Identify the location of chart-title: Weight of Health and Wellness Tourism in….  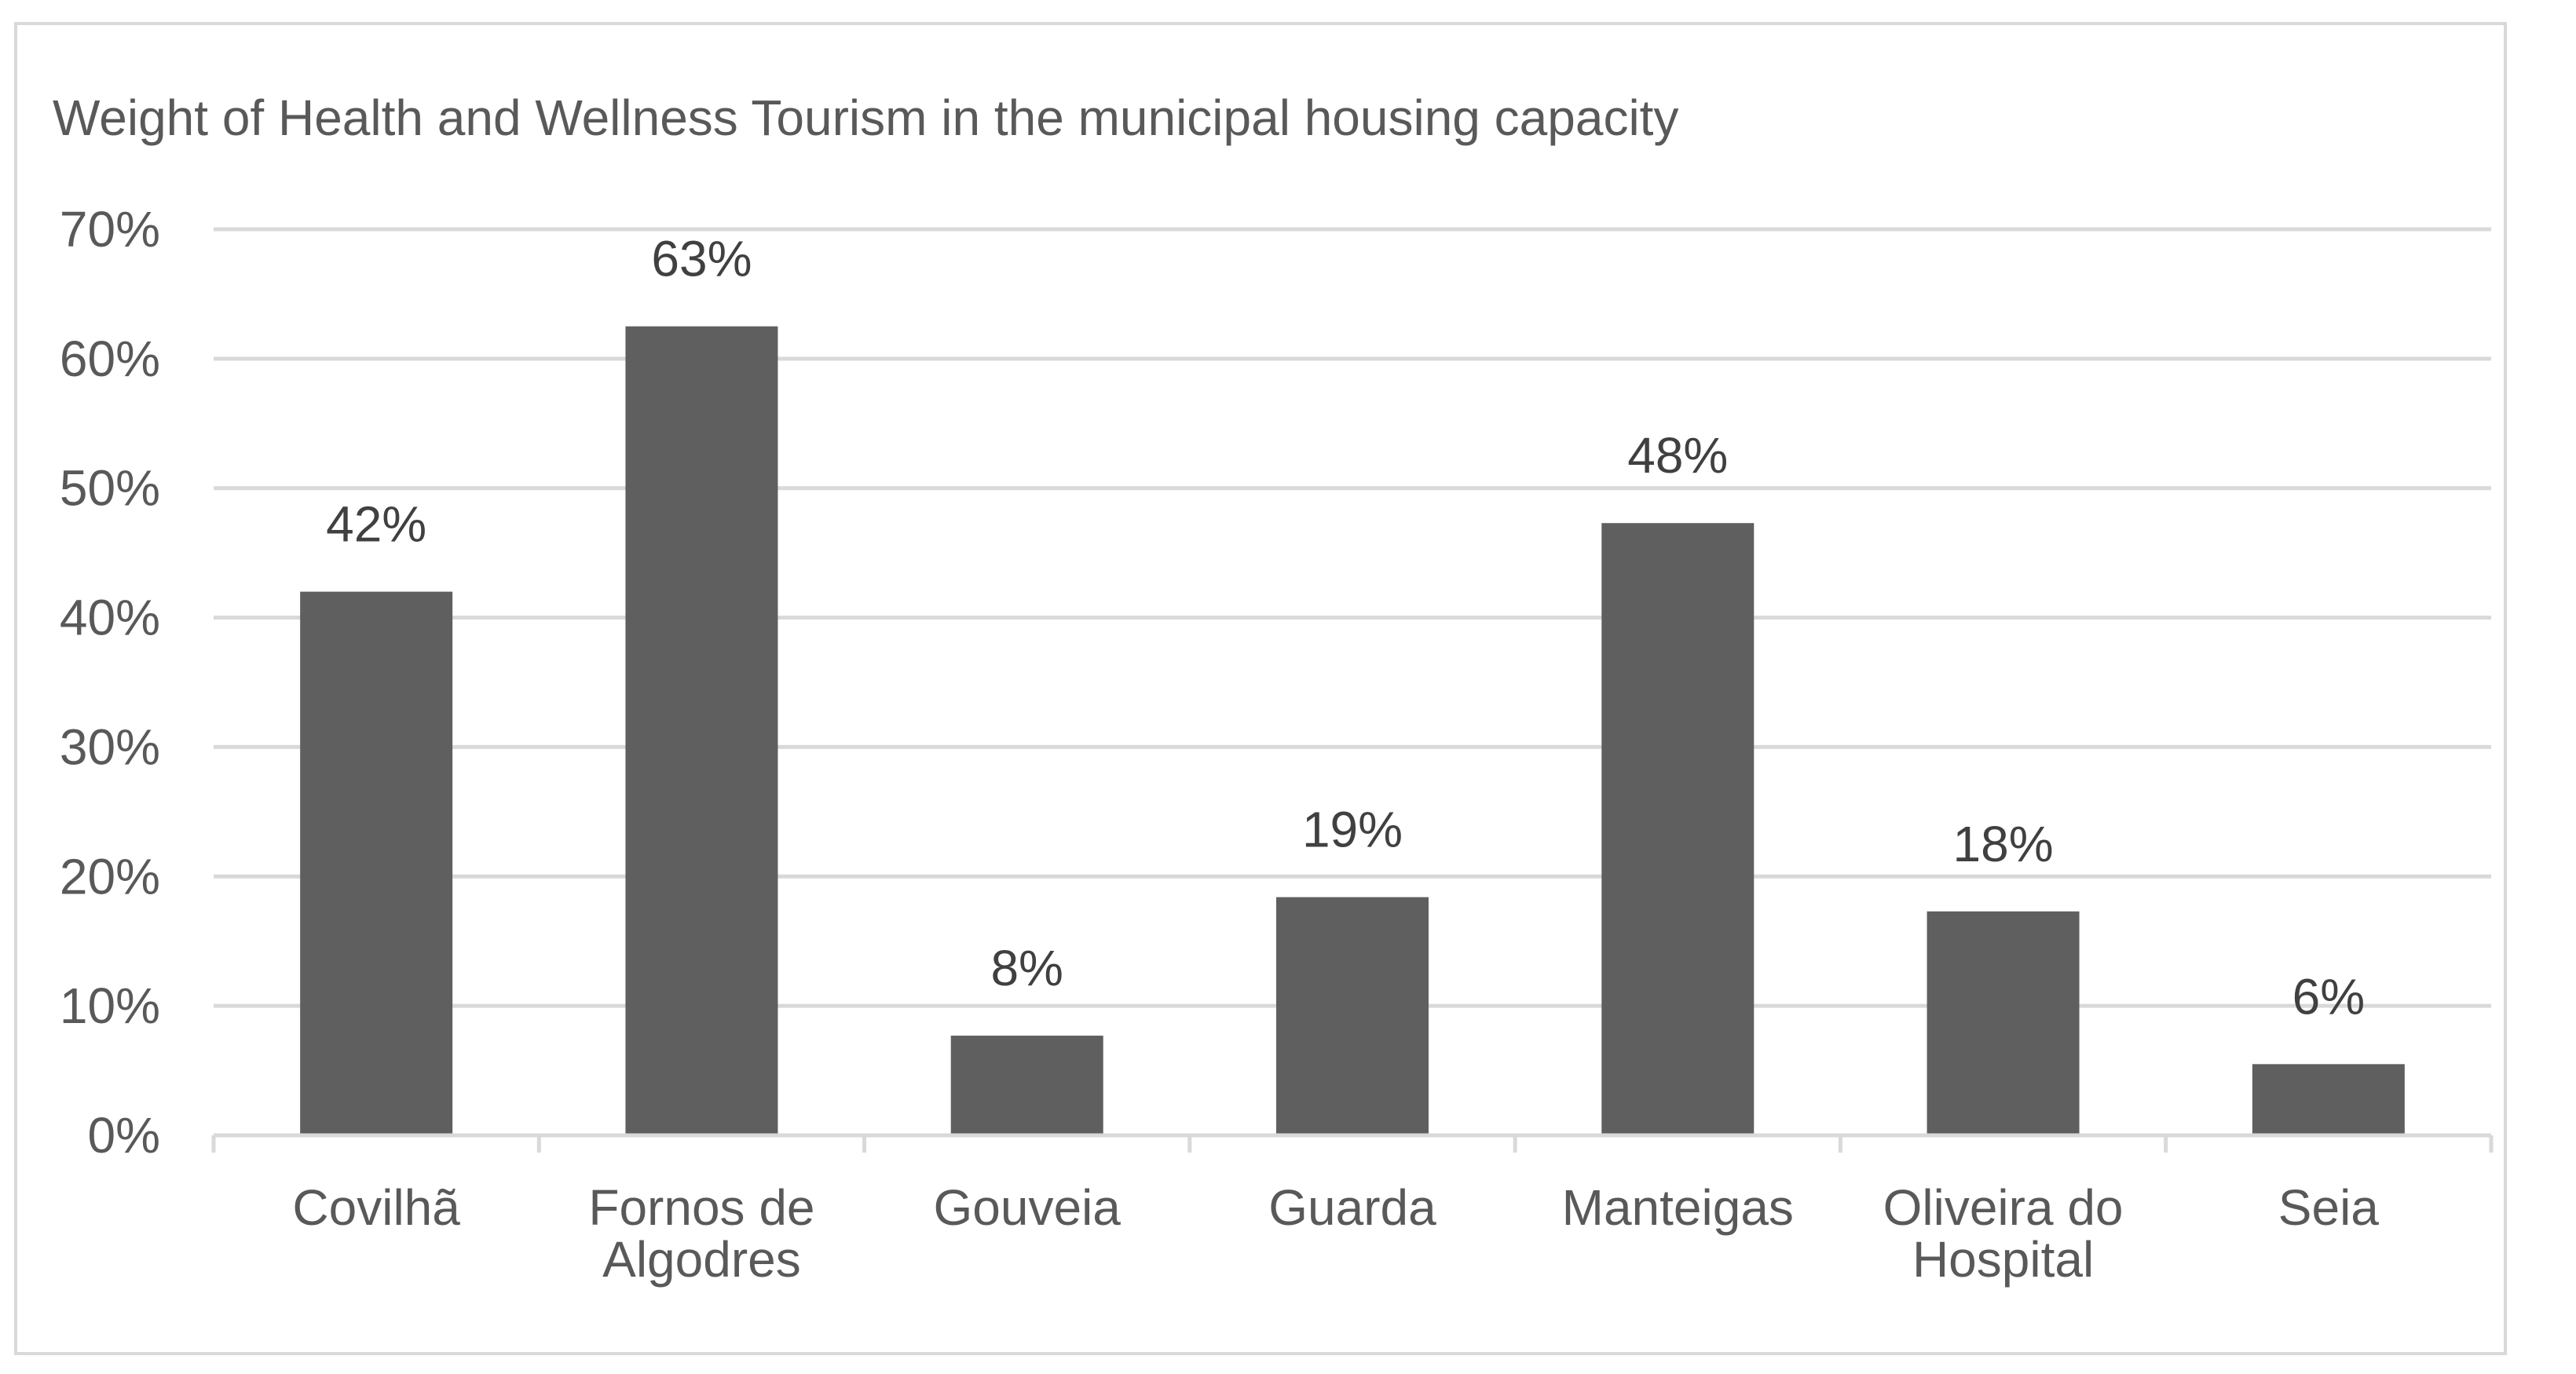
(866, 118).